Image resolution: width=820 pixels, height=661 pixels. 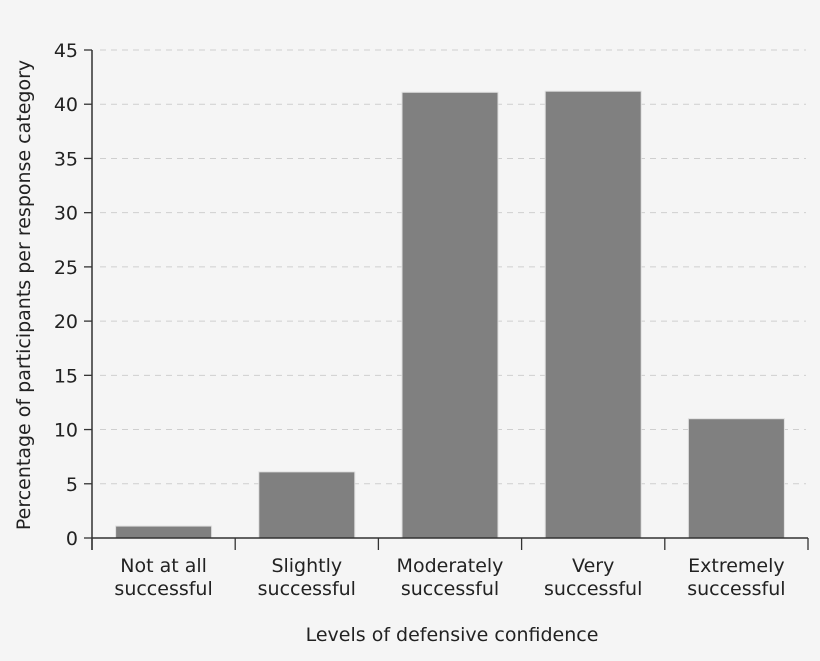 I want to click on y-tick-label: 40, so click(x=66, y=105).